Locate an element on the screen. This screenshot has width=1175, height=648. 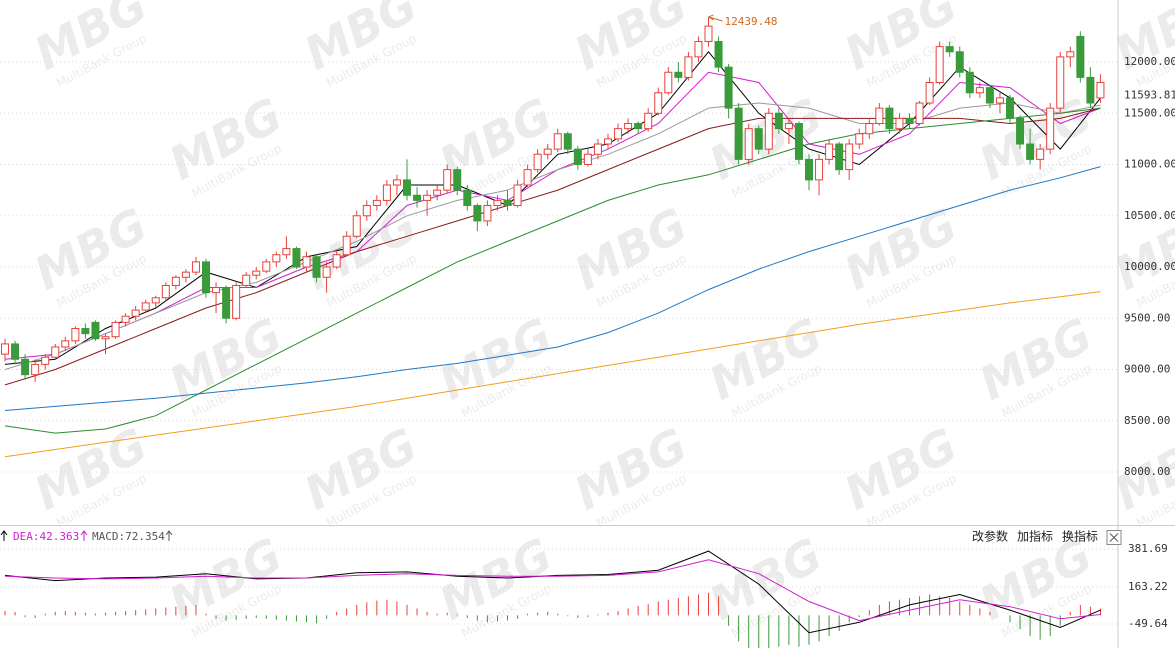
y-tick-label: 9000.00 is located at coordinates (1147, 369).